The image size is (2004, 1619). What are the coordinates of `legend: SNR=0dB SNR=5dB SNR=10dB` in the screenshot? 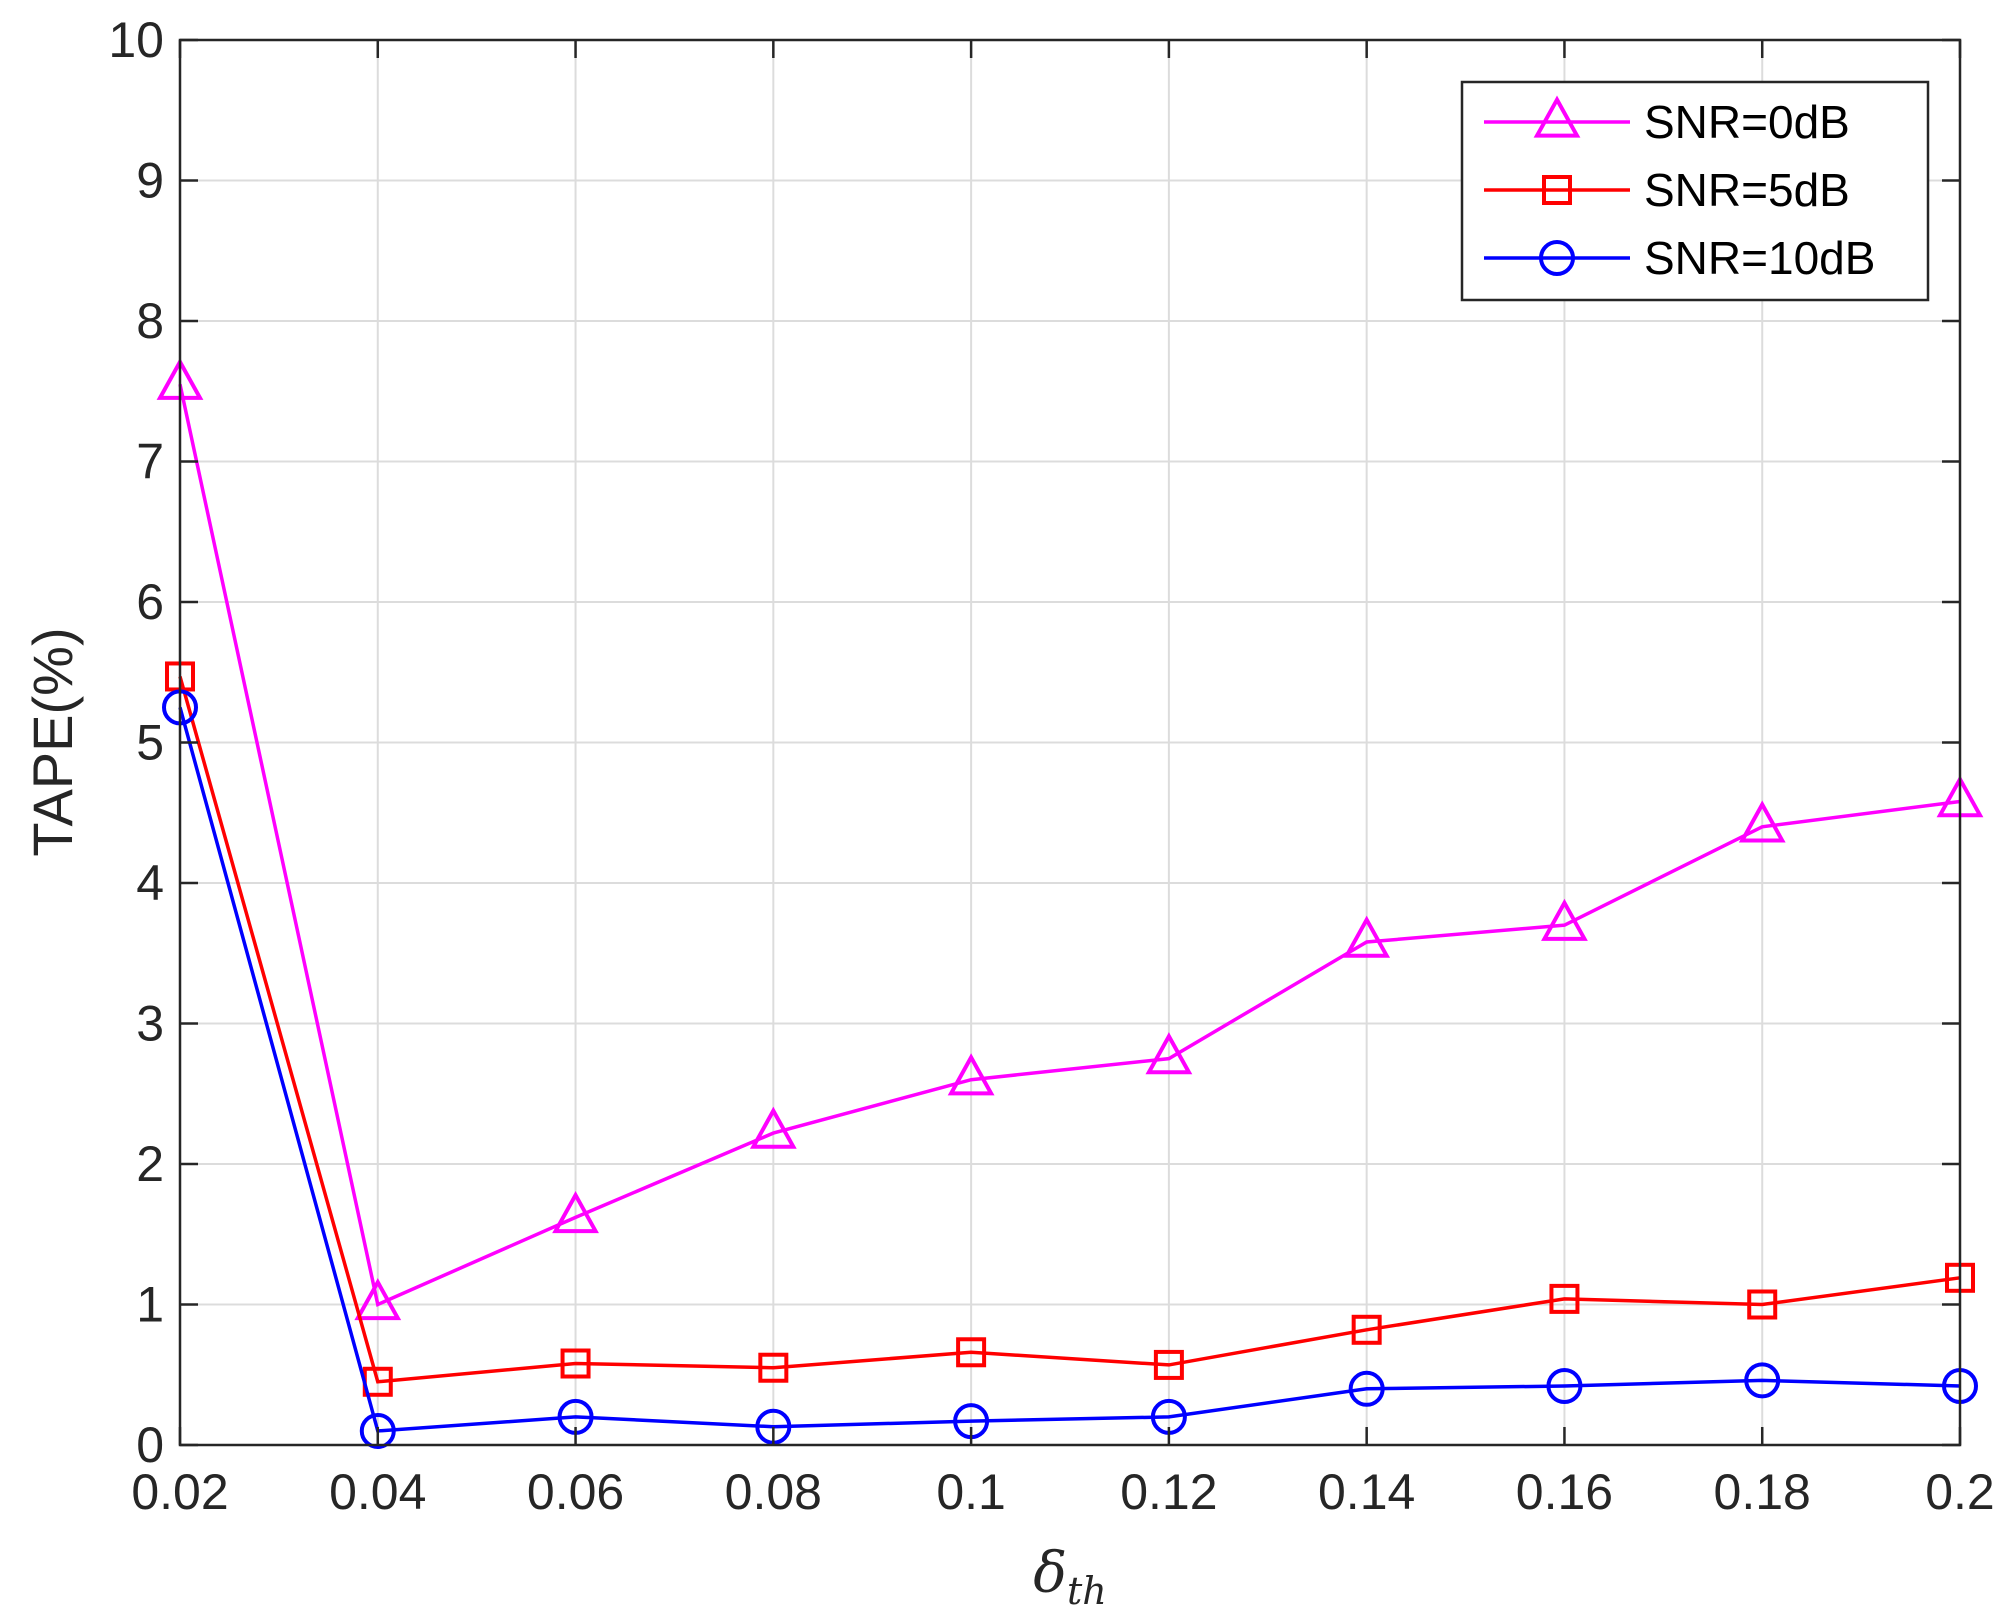 It's located at (1695, 191).